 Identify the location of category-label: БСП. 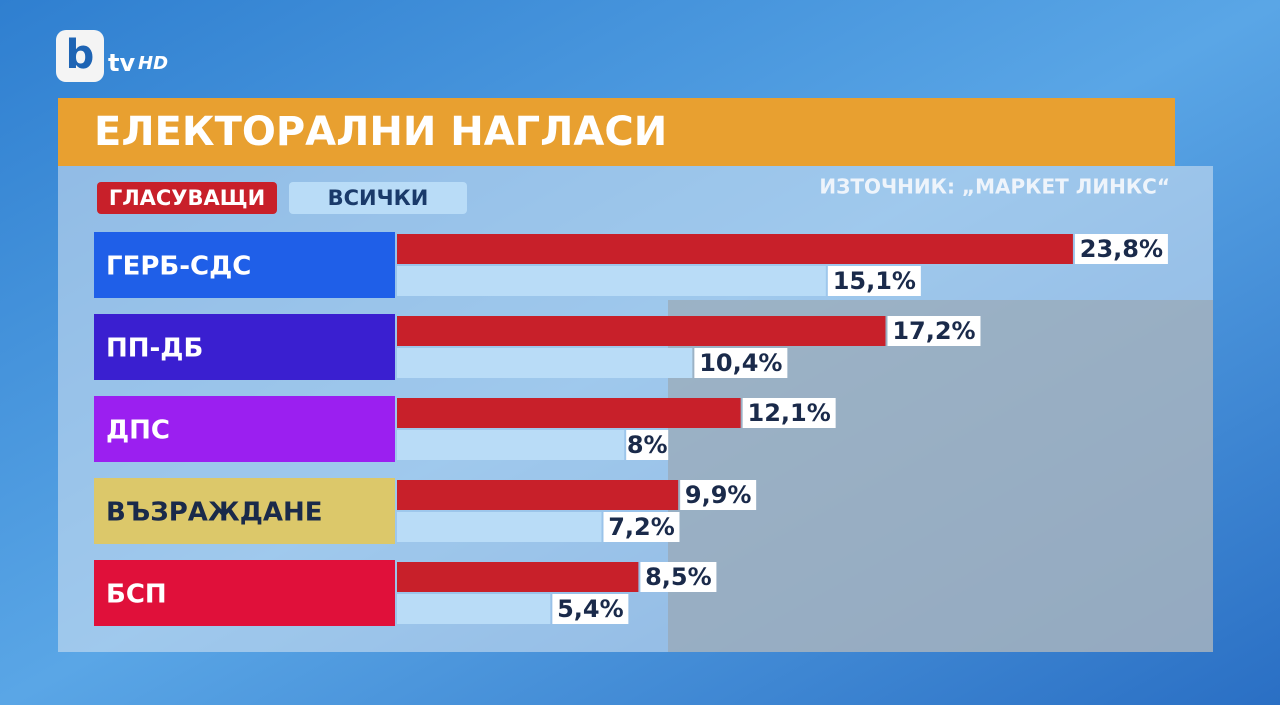
(136, 595).